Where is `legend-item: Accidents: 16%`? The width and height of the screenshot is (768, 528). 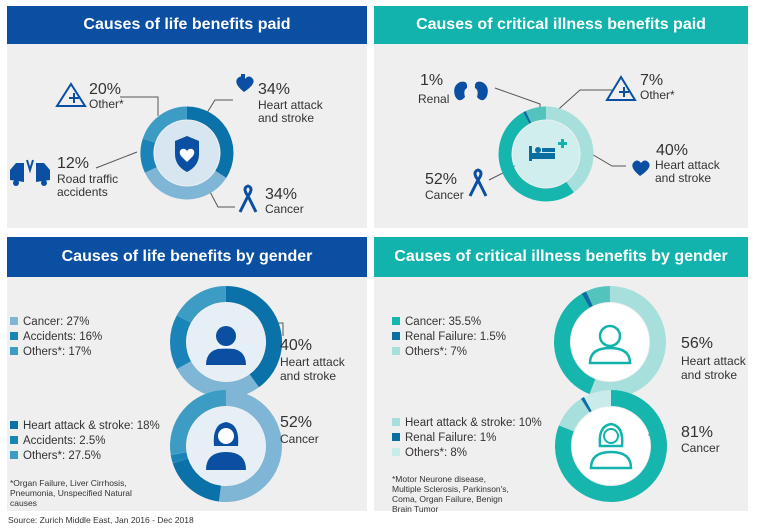
legend-item: Accidents: 16% is located at coordinates (56, 337).